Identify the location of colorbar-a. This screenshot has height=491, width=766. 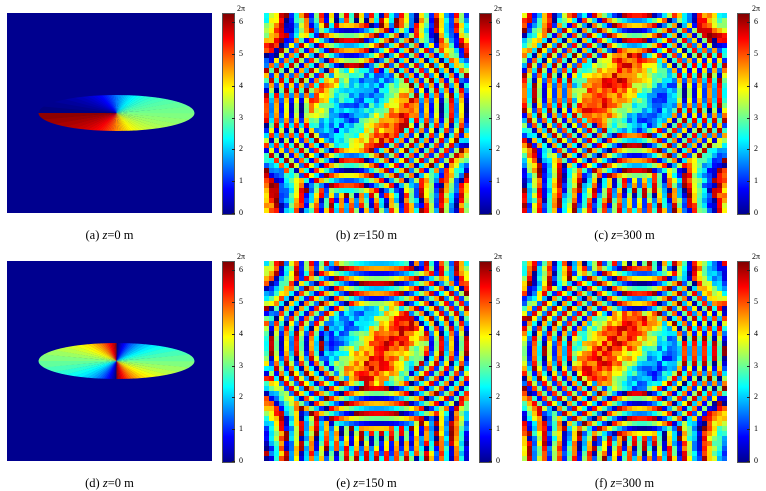
(228, 114).